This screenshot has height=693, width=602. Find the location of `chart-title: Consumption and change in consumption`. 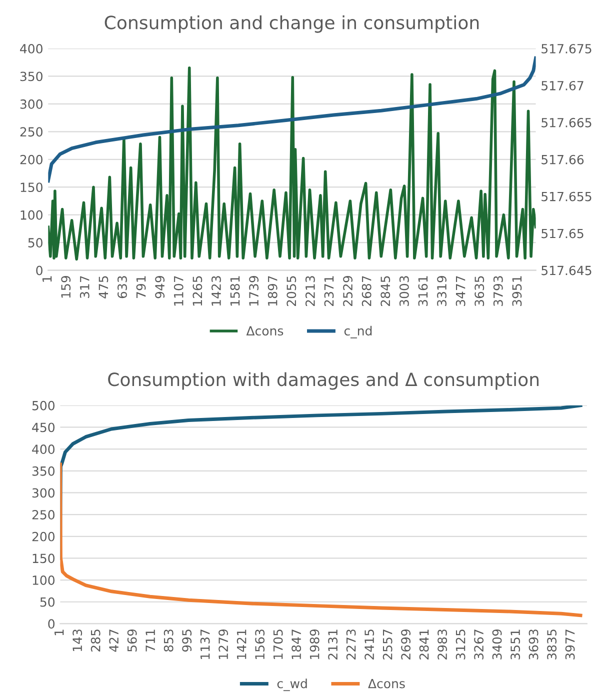

chart-title: Consumption and change in consumption is located at coordinates (291, 24).